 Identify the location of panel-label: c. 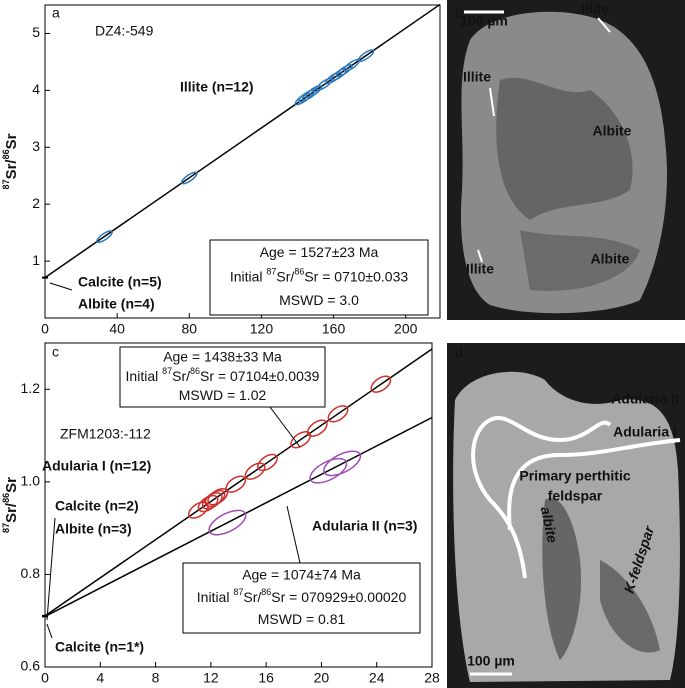
(55, 352).